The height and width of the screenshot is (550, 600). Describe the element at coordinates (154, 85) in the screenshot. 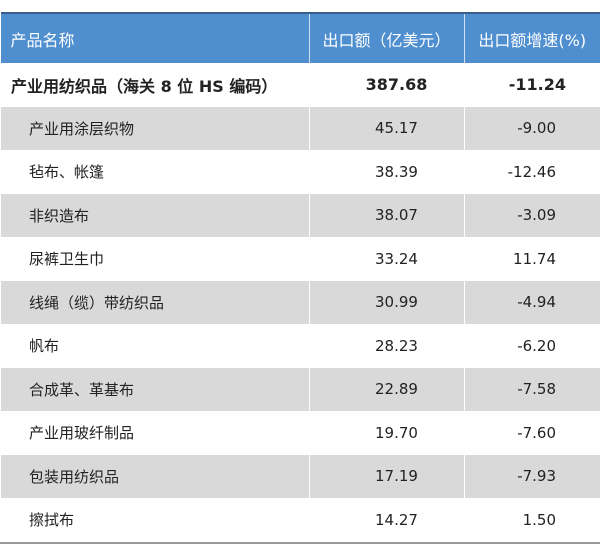

I see `total-name: 产业用纺织品（海关 8 位 HS 编码）` at that location.